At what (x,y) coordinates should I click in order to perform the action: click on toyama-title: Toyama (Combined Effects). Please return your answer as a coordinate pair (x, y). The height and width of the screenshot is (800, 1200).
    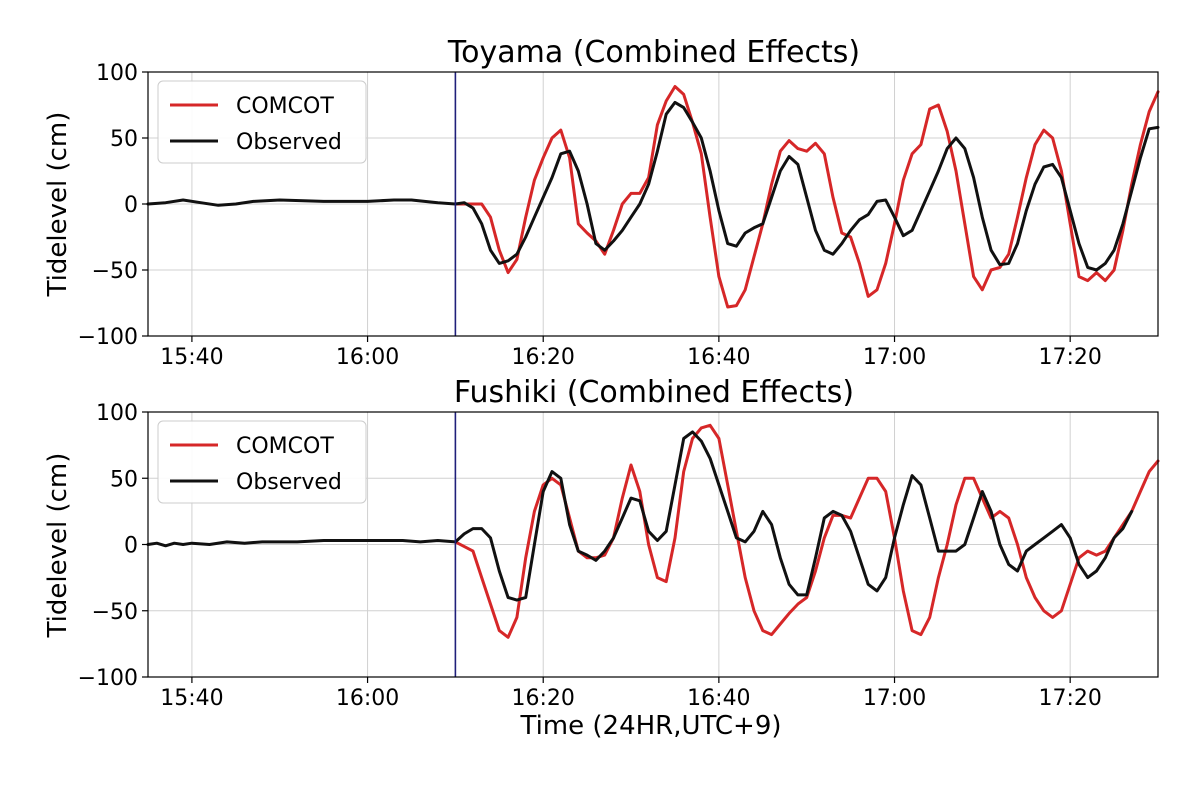
    Looking at the image, I should click on (653, 52).